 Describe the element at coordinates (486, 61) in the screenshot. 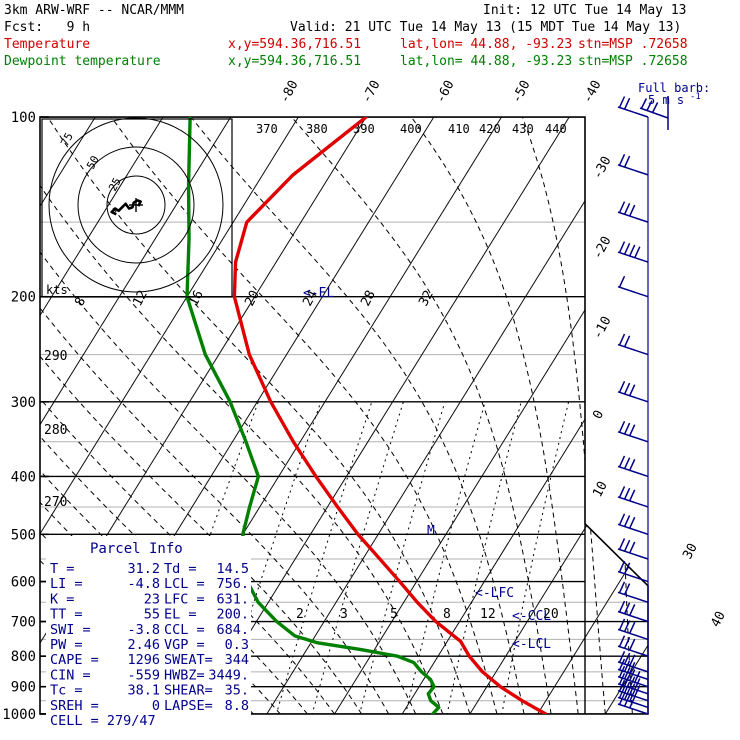

I see `dewpoint-latlon: lat,lon= 44.88, -93.23` at that location.